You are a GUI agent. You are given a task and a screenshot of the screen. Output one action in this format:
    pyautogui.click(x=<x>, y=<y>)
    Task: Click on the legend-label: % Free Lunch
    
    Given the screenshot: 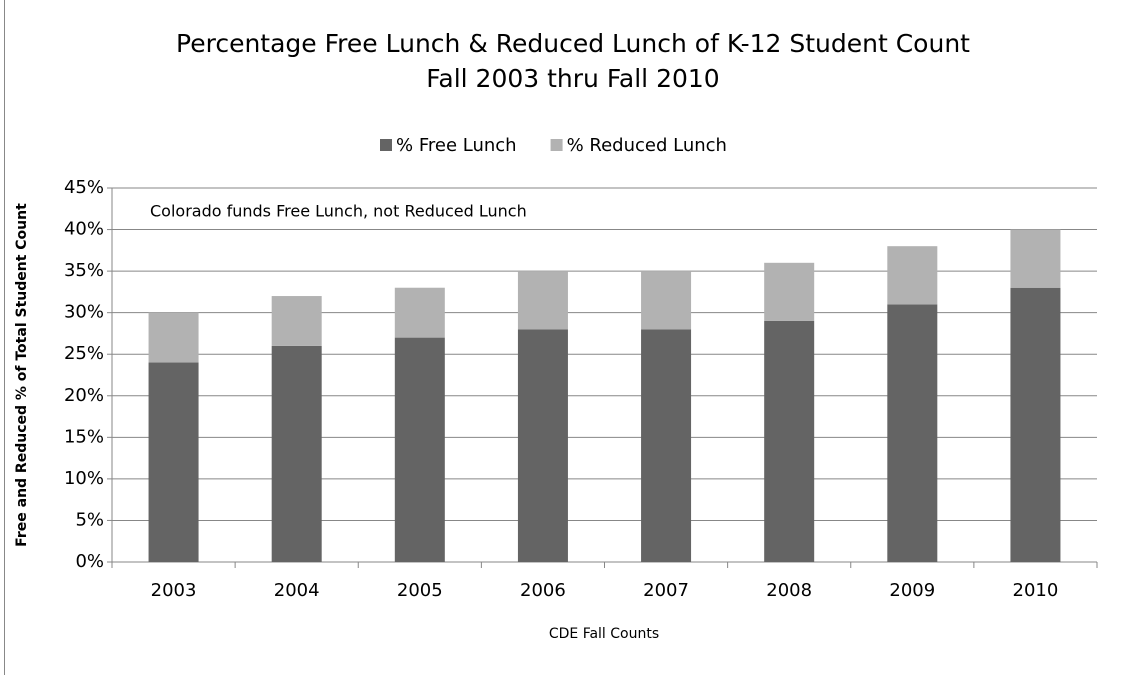 What is the action you would take?
    pyautogui.click(x=456, y=145)
    